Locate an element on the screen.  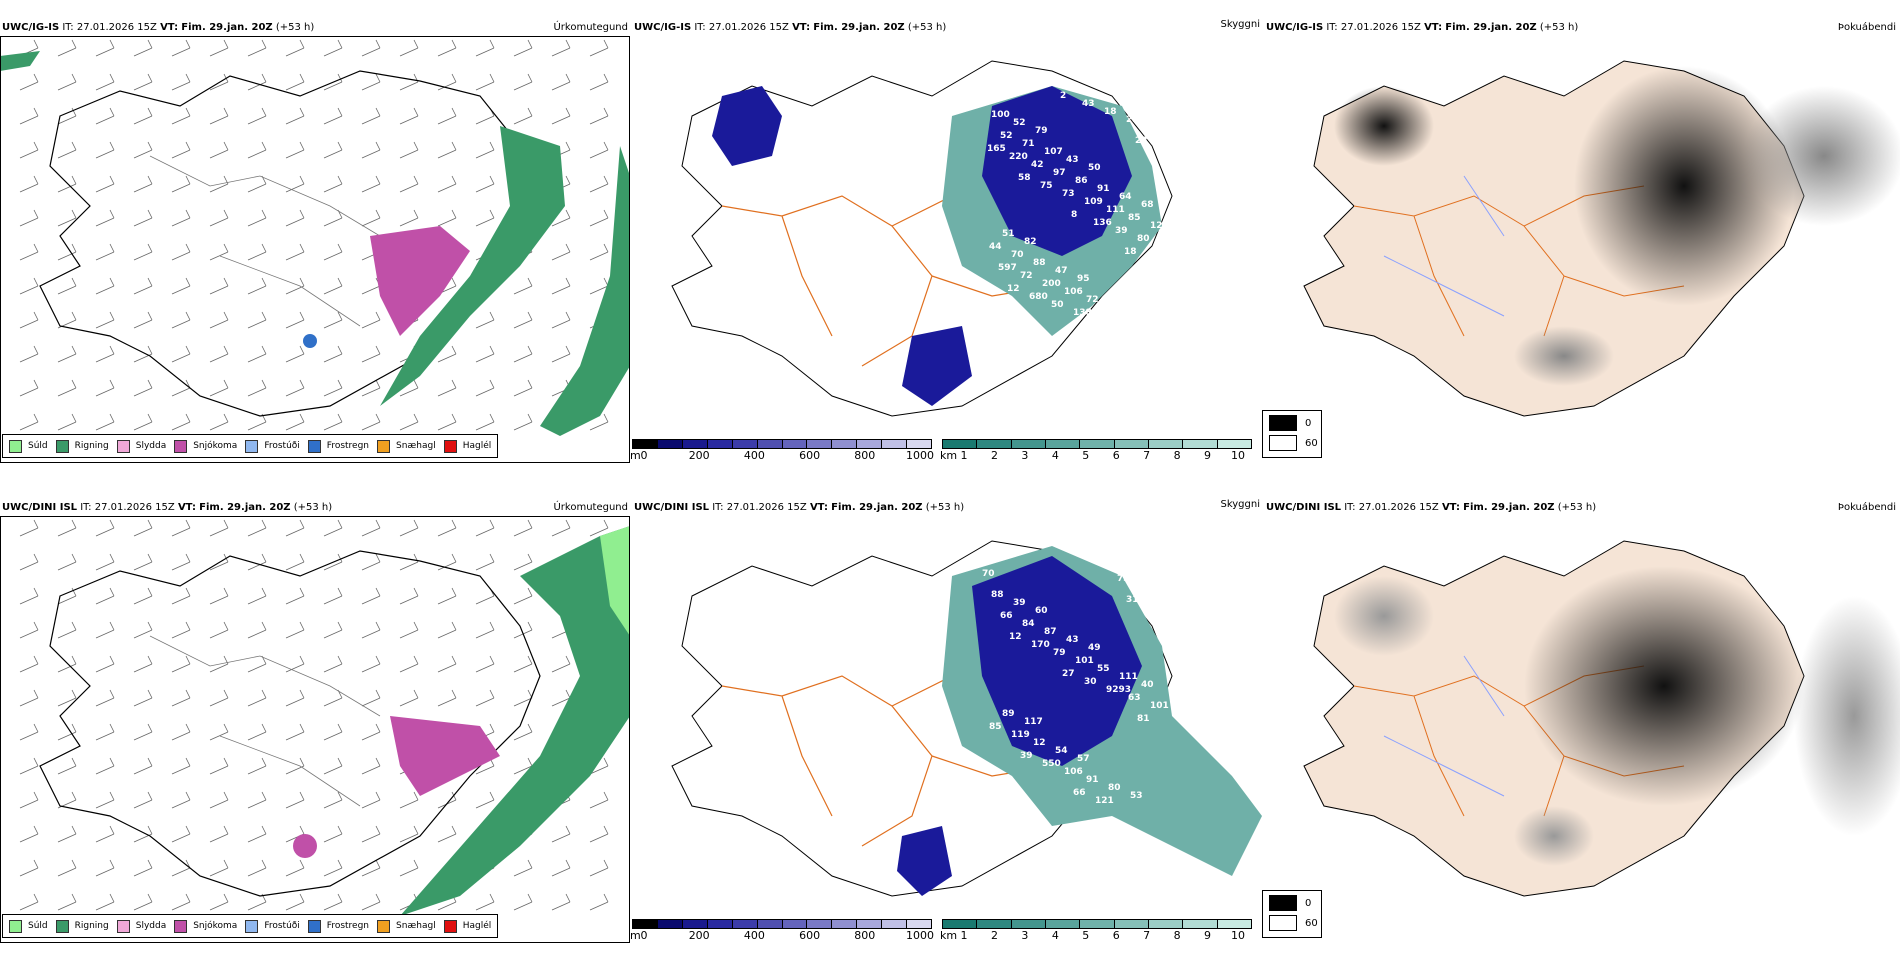
visibility-value-label: 91 is located at coordinates (1103, 189).